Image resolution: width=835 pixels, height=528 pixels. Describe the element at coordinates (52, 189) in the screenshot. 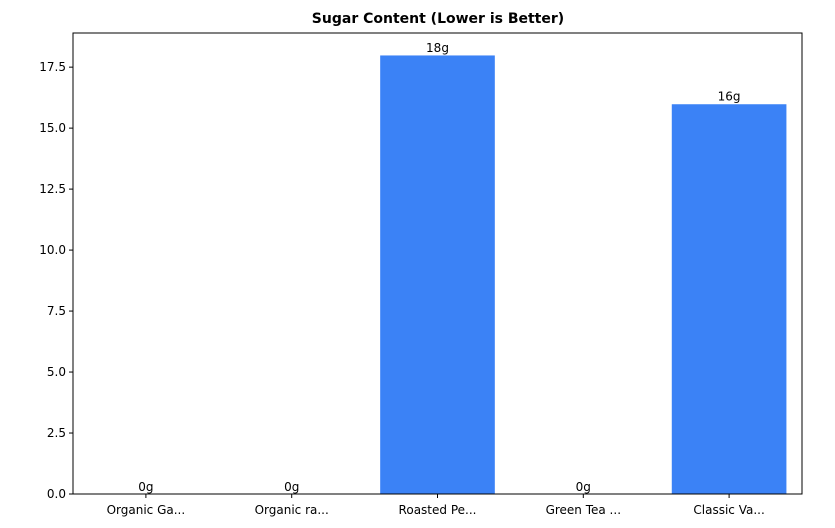

I see `y-tick-label: 12.5` at that location.